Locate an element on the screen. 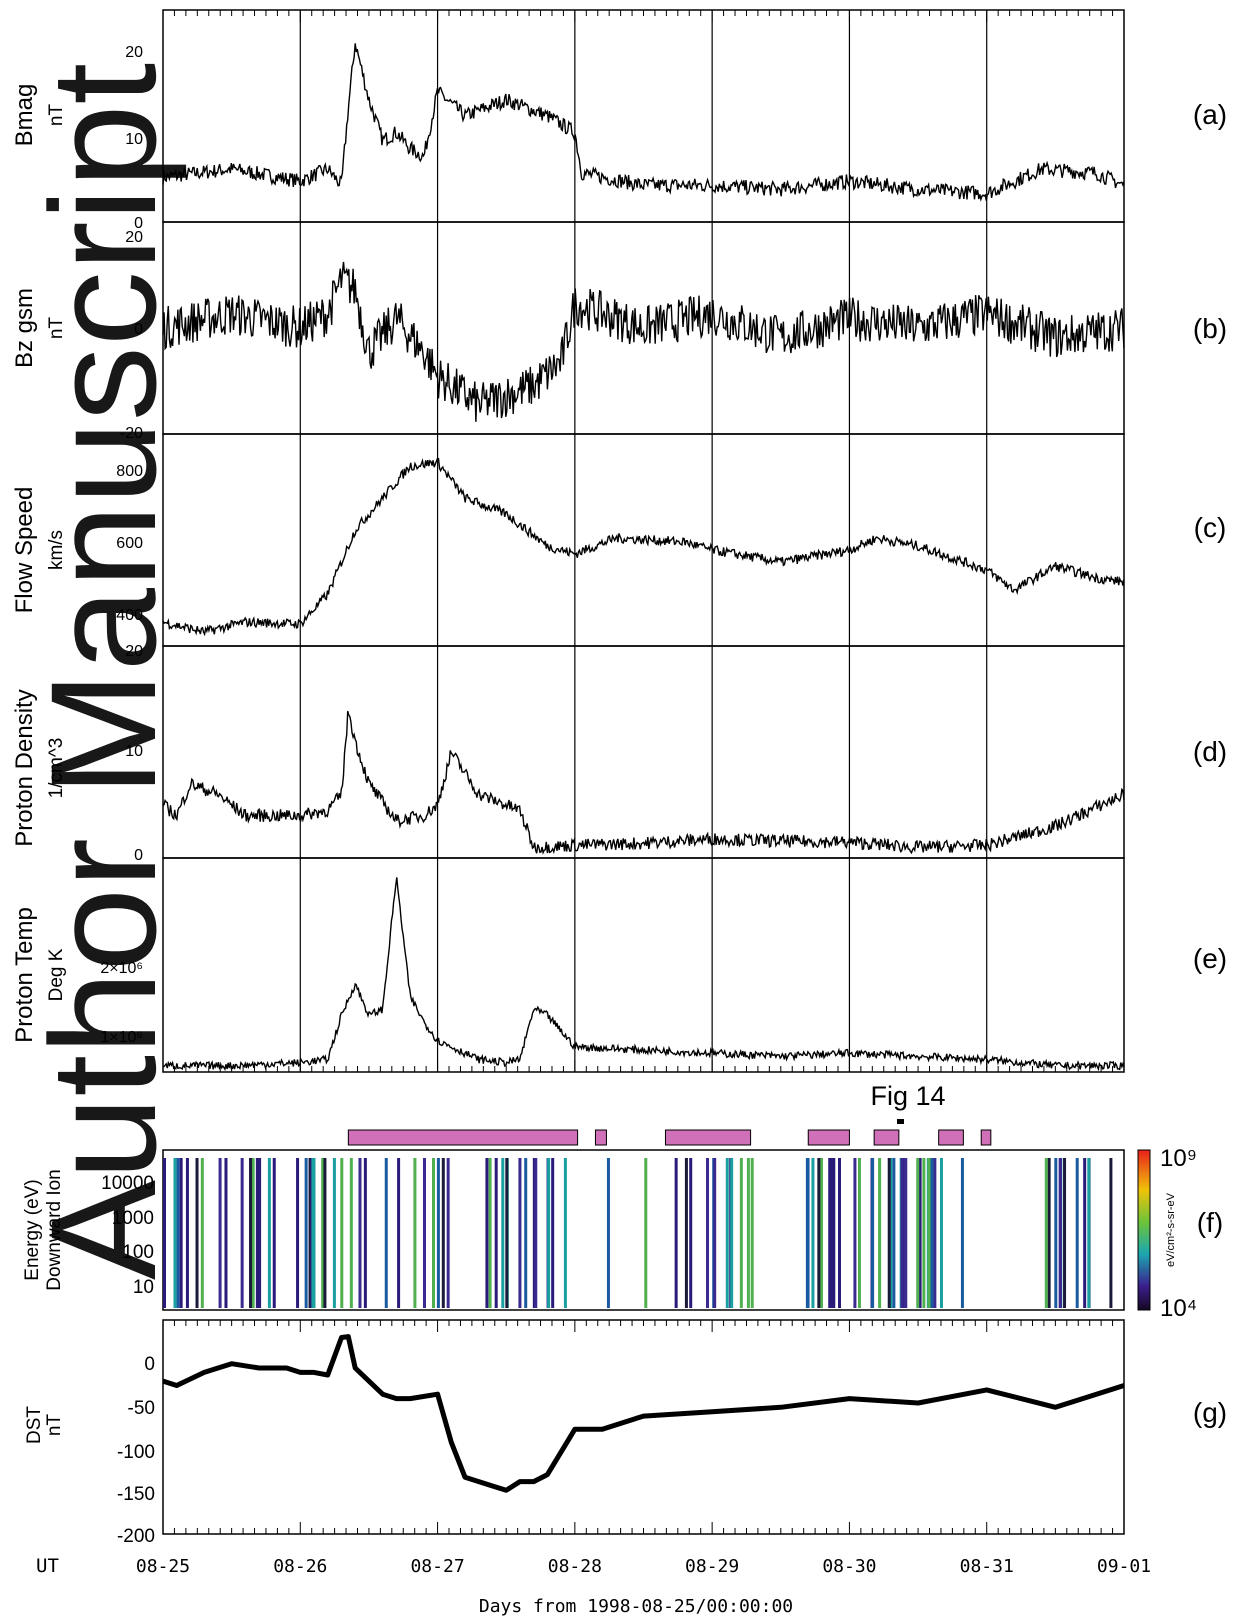 This screenshot has width=1244, height=1617. panel-c-label: (c) is located at coordinates (1210, 527).